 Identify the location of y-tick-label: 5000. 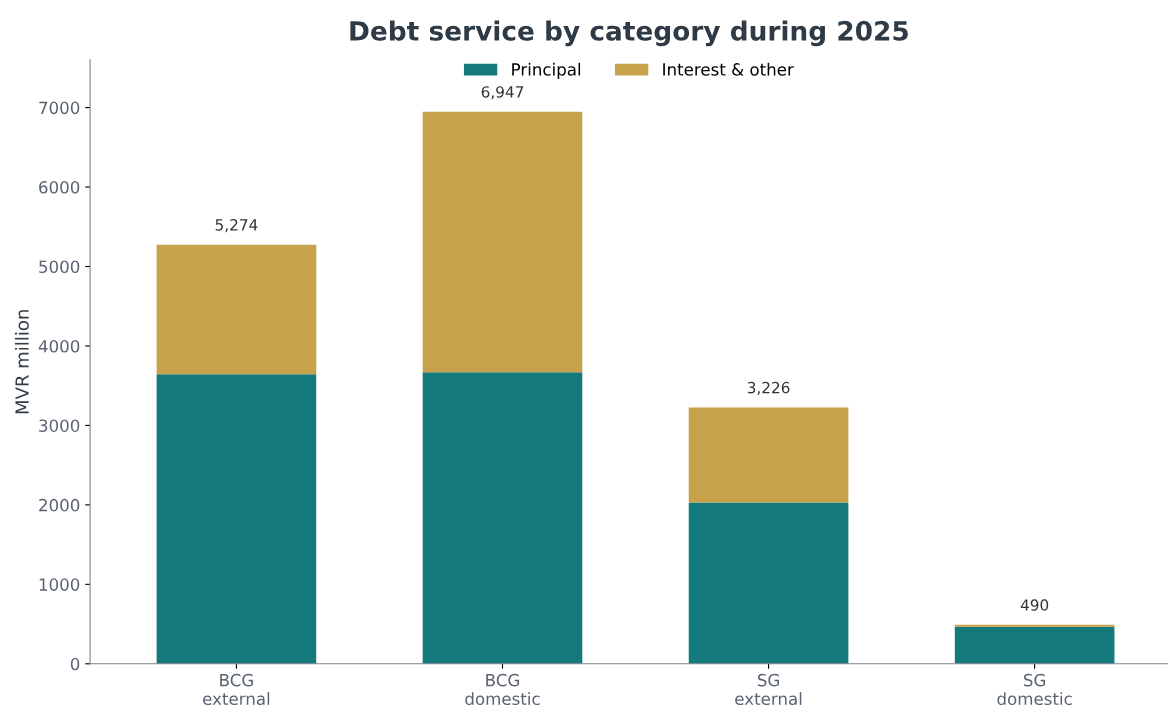
(59, 267).